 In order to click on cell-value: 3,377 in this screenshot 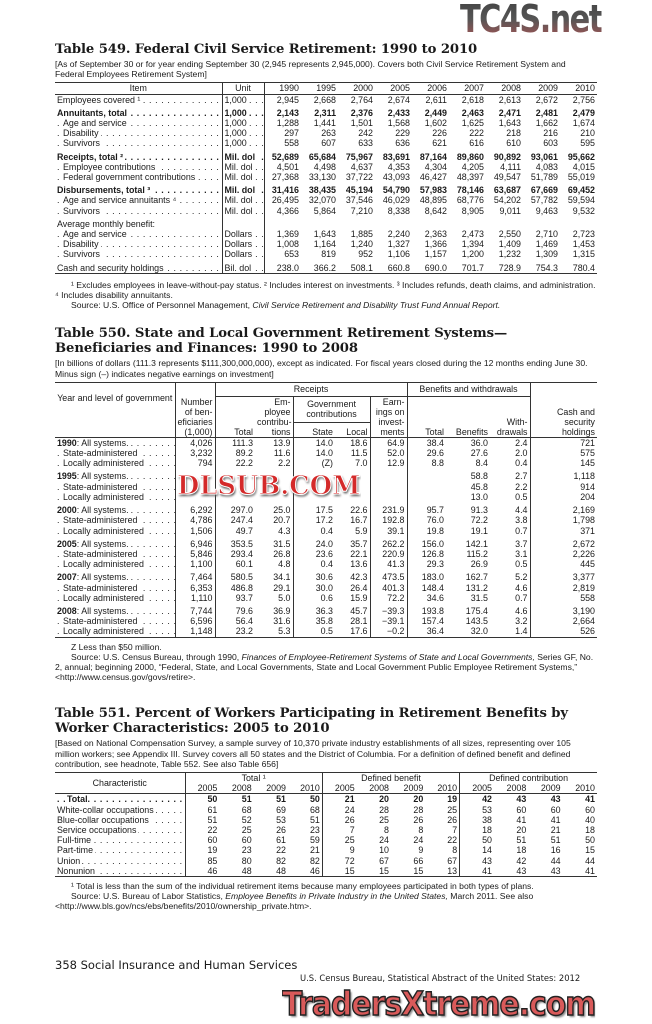, I will do `click(583, 577)`.